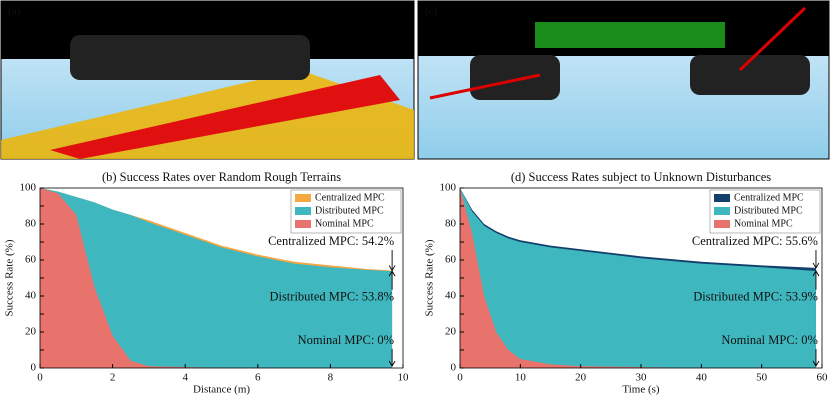  I want to click on annotation: Centralized MPC: 54.2%, so click(331, 241).